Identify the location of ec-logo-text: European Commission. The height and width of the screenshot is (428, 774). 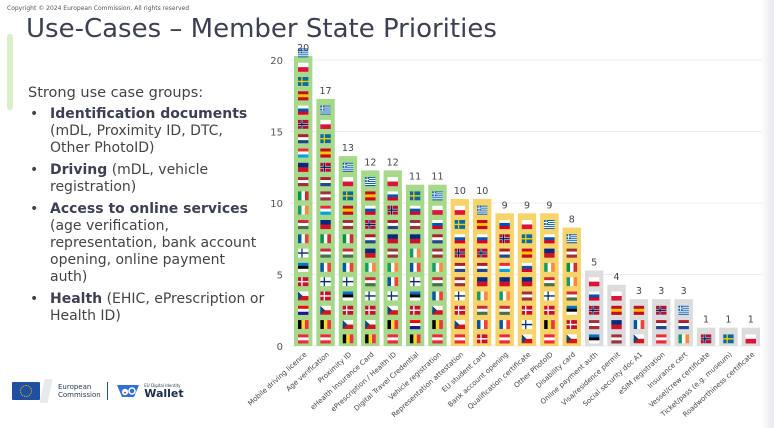
(79, 391).